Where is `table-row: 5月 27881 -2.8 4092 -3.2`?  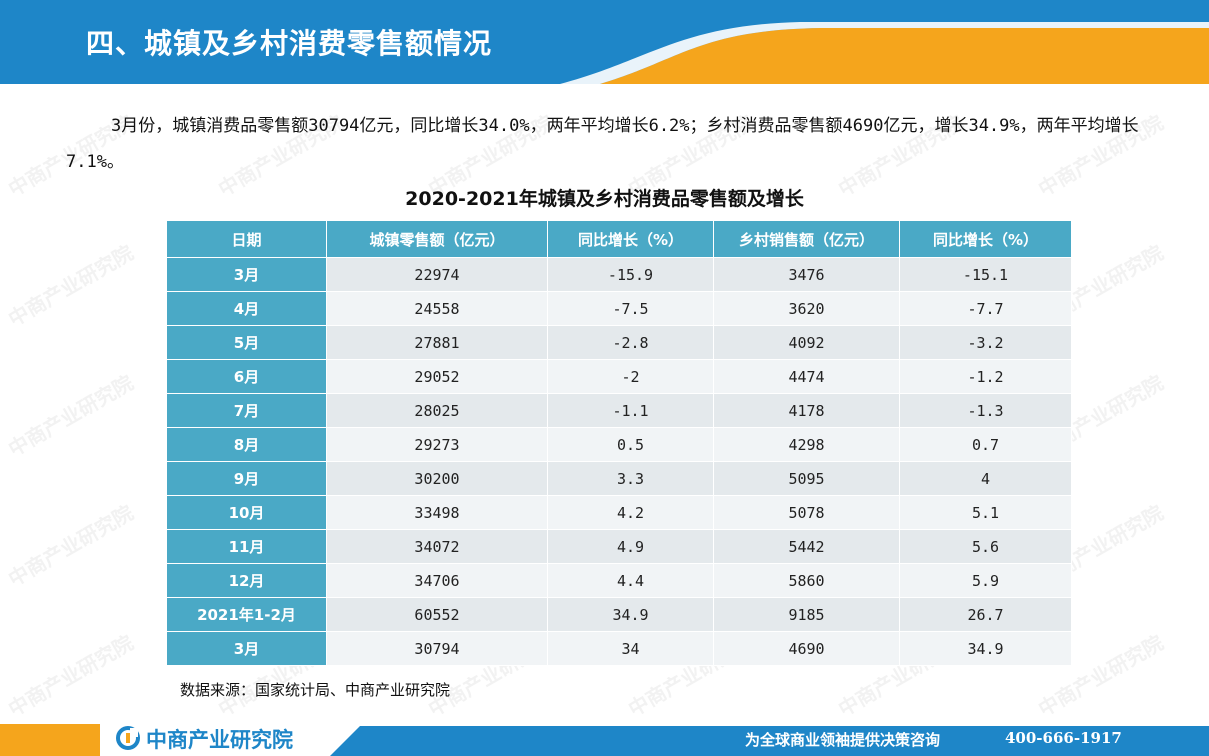
table-row: 5月 27881 -2.8 4092 -3.2 is located at coordinates (619, 342).